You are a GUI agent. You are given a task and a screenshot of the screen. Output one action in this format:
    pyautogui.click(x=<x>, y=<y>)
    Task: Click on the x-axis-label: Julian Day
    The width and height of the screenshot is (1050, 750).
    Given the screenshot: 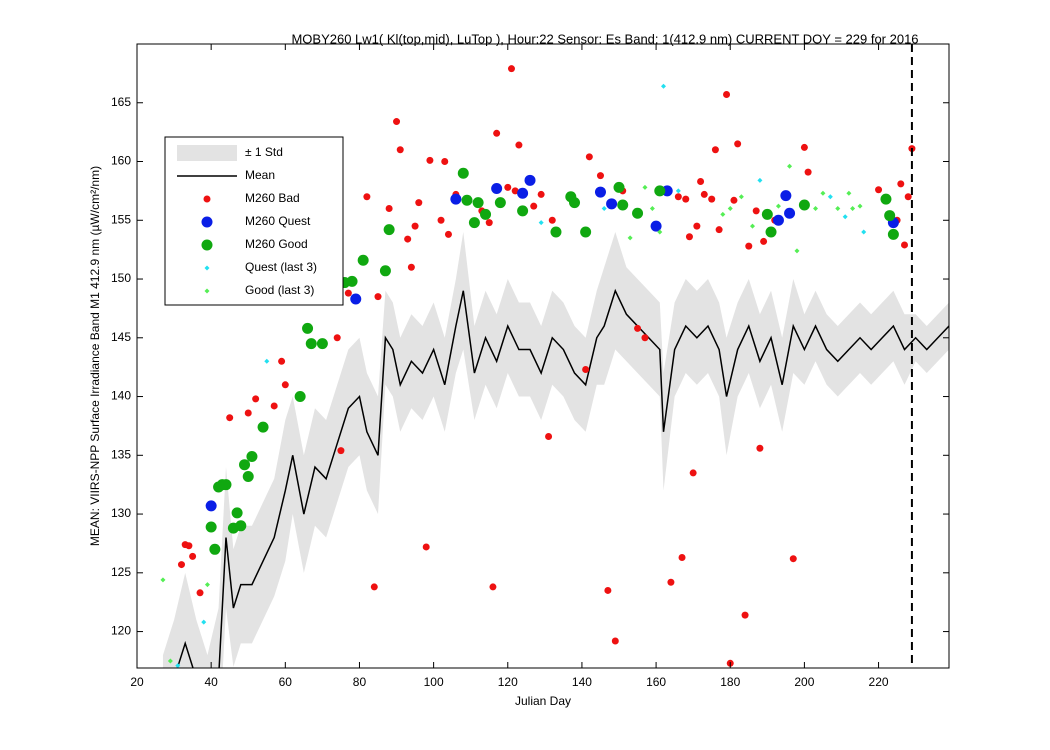 What is the action you would take?
    pyautogui.click(x=543, y=701)
    